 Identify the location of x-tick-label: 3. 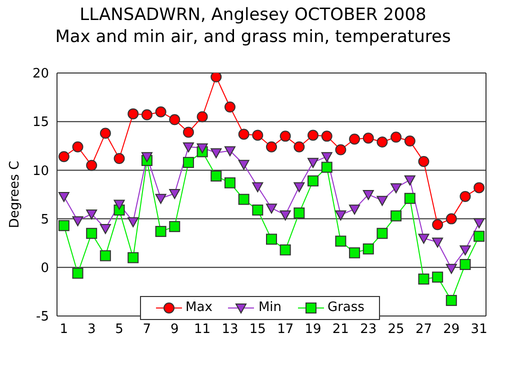
(91, 330).